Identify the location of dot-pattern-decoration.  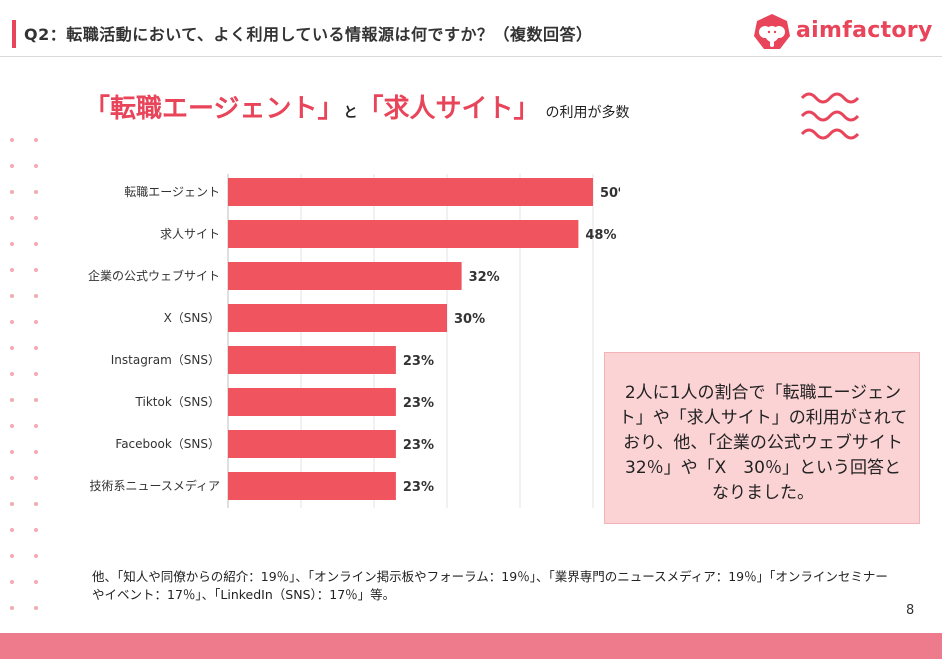
(24, 374).